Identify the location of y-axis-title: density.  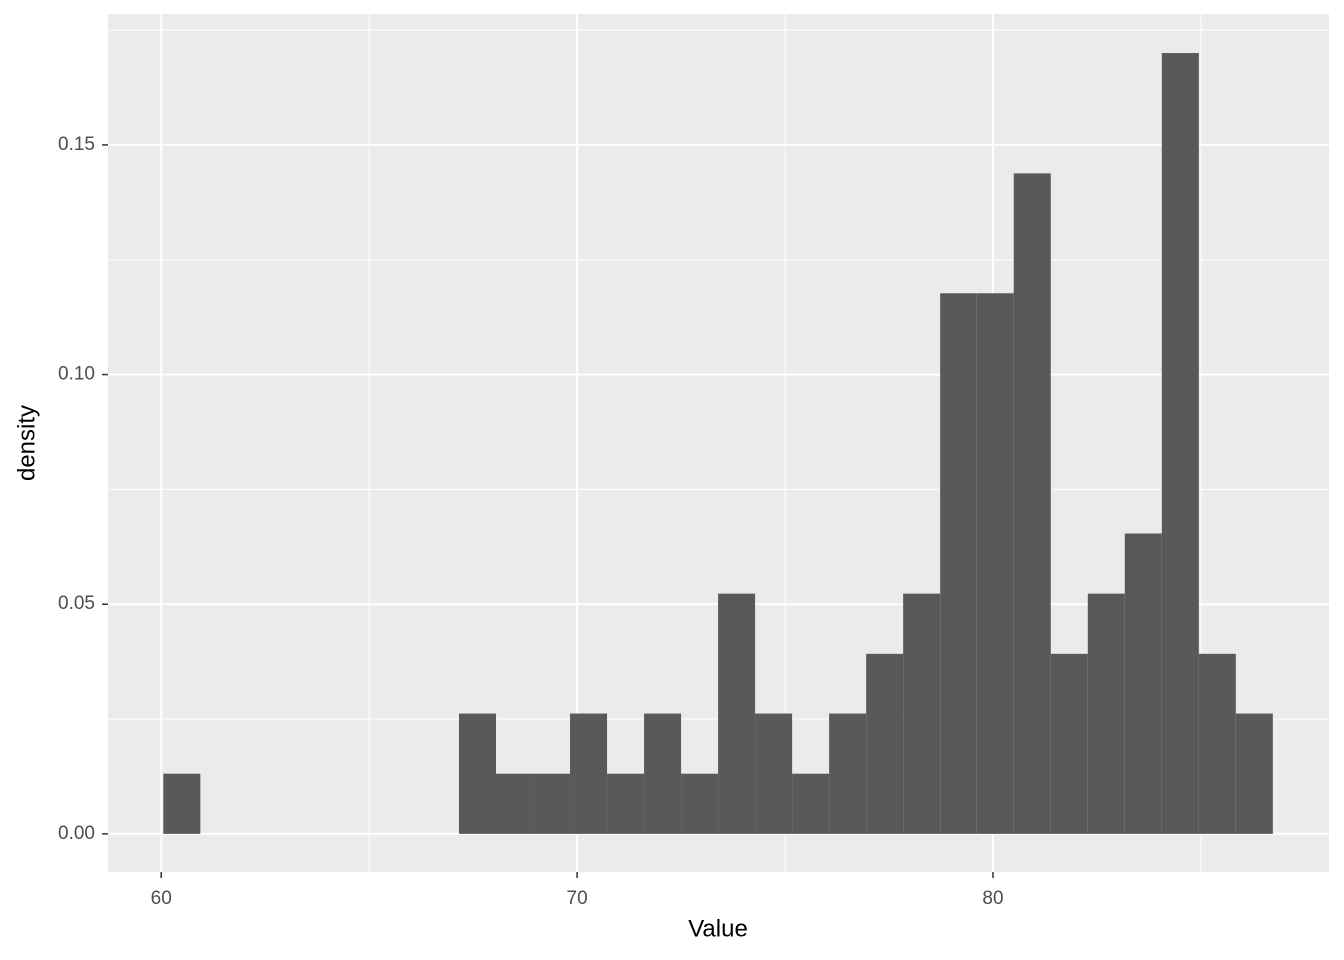
(26, 443).